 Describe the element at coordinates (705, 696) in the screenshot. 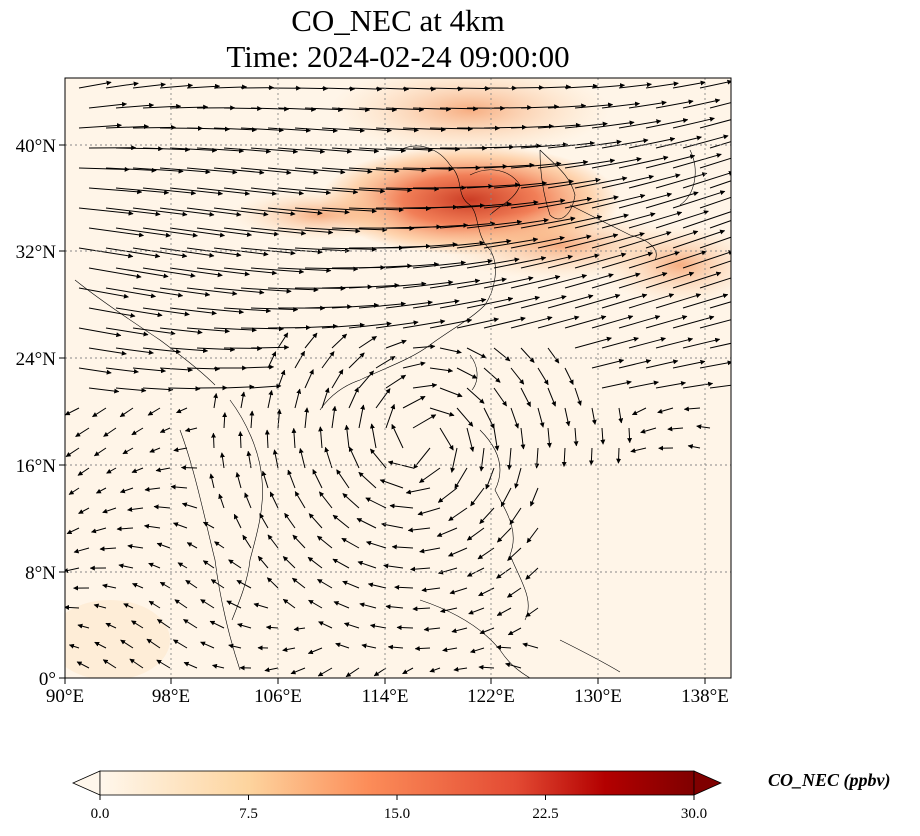

I see `x-tick-label: 138°E` at that location.